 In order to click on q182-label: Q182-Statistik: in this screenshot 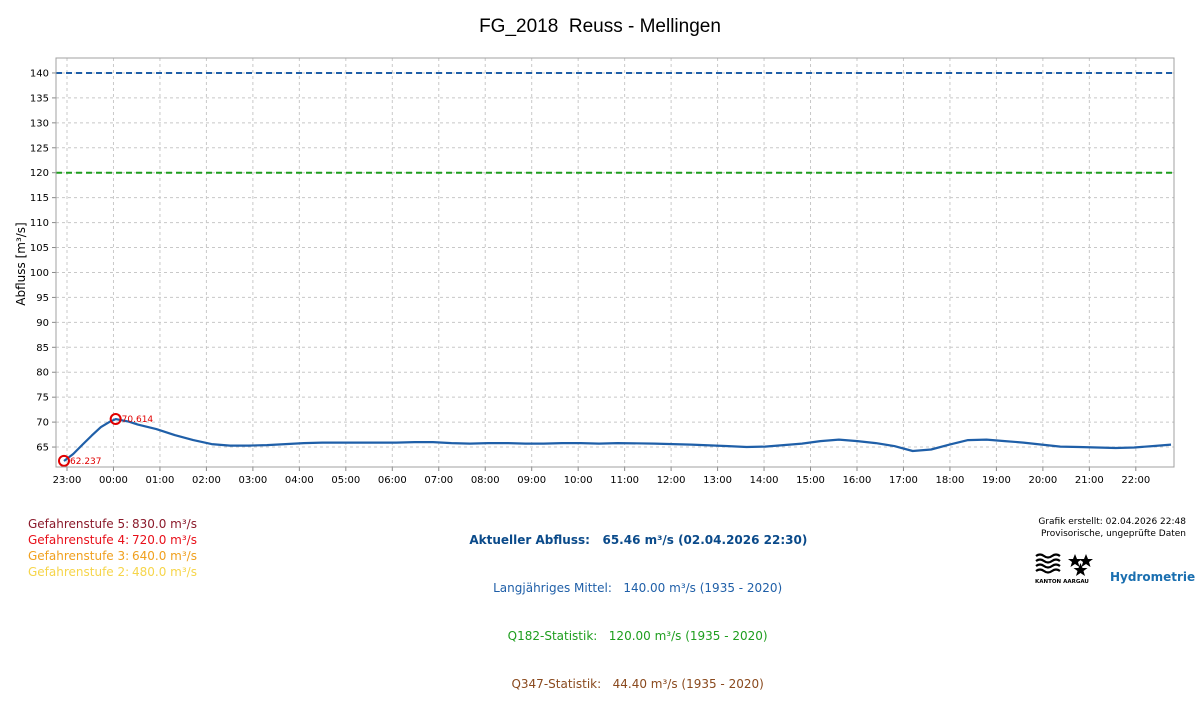, I will do `click(552, 636)`.